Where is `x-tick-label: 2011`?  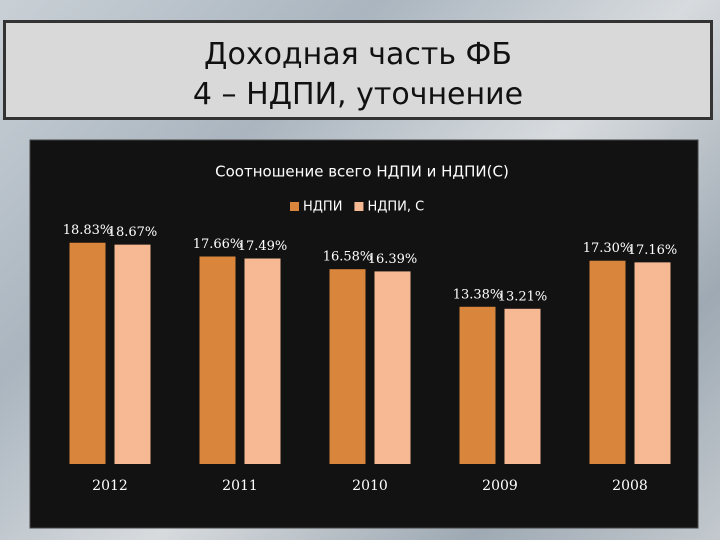 x-tick-label: 2011 is located at coordinates (240, 486).